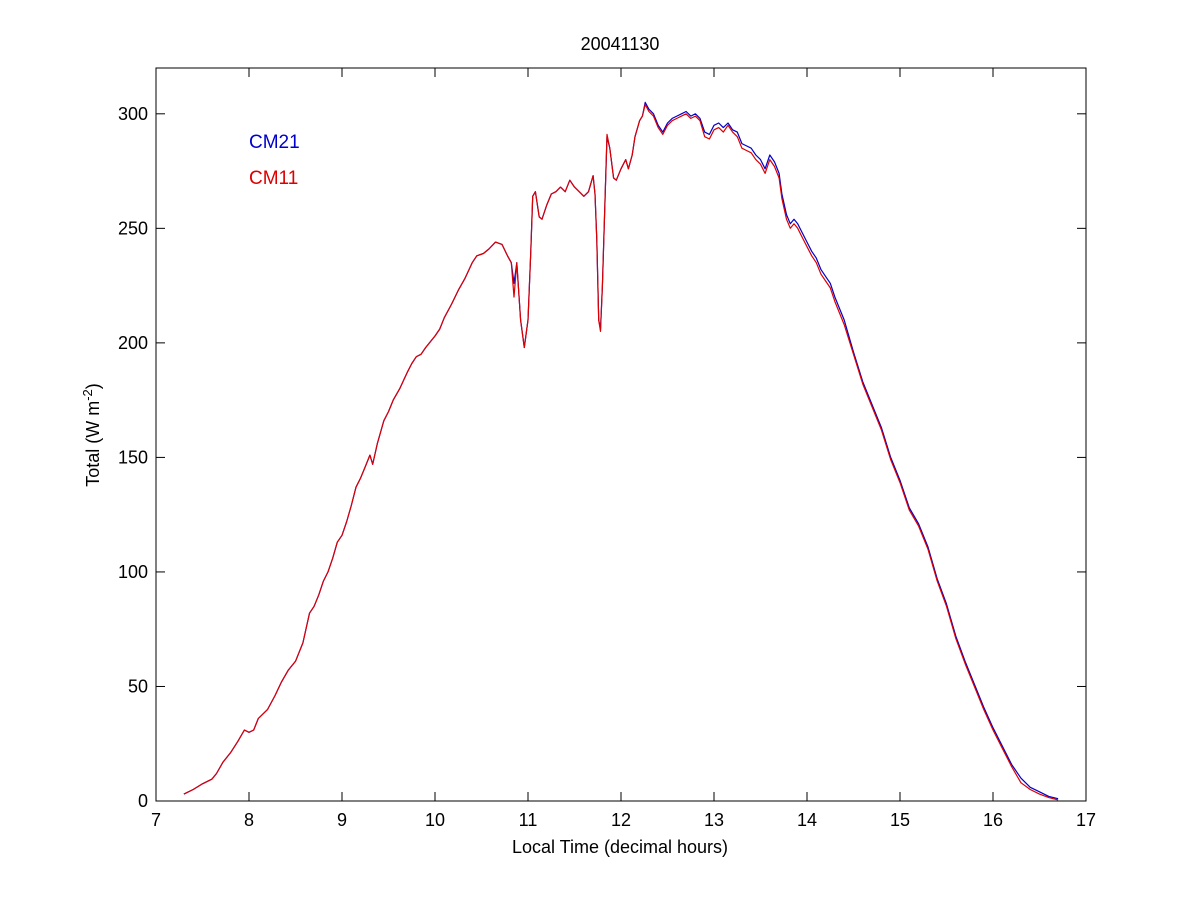 The image size is (1200, 900). I want to click on x-tick-label: 8, so click(249, 820).